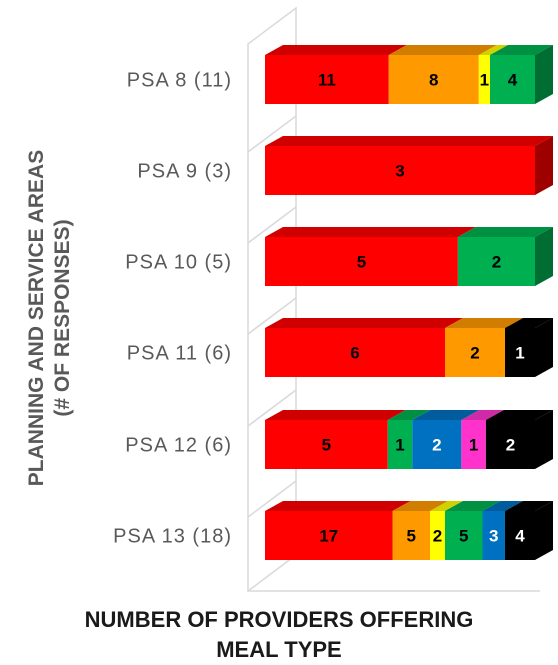 The height and width of the screenshot is (665, 558). I want to click on data-label: 4, so click(520, 536).